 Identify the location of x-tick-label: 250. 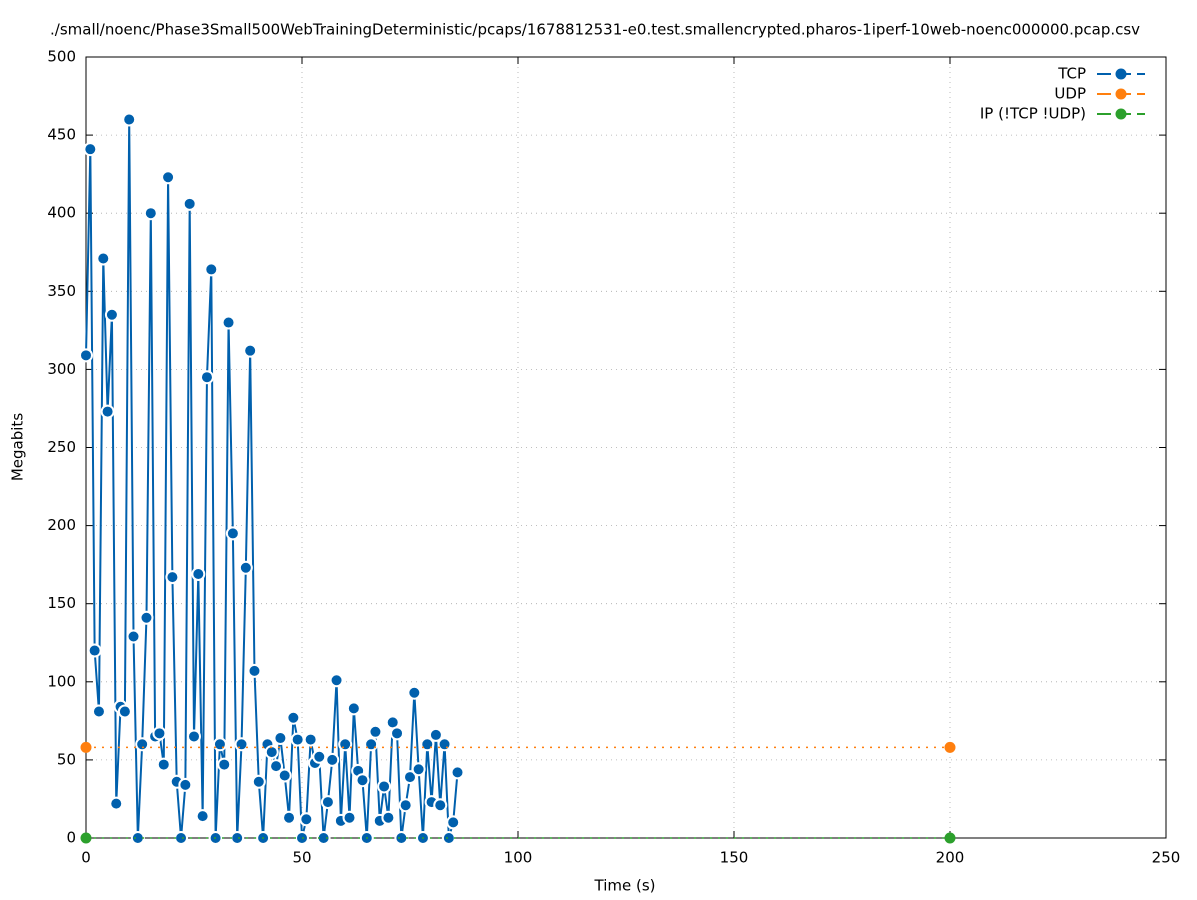
(1166, 858).